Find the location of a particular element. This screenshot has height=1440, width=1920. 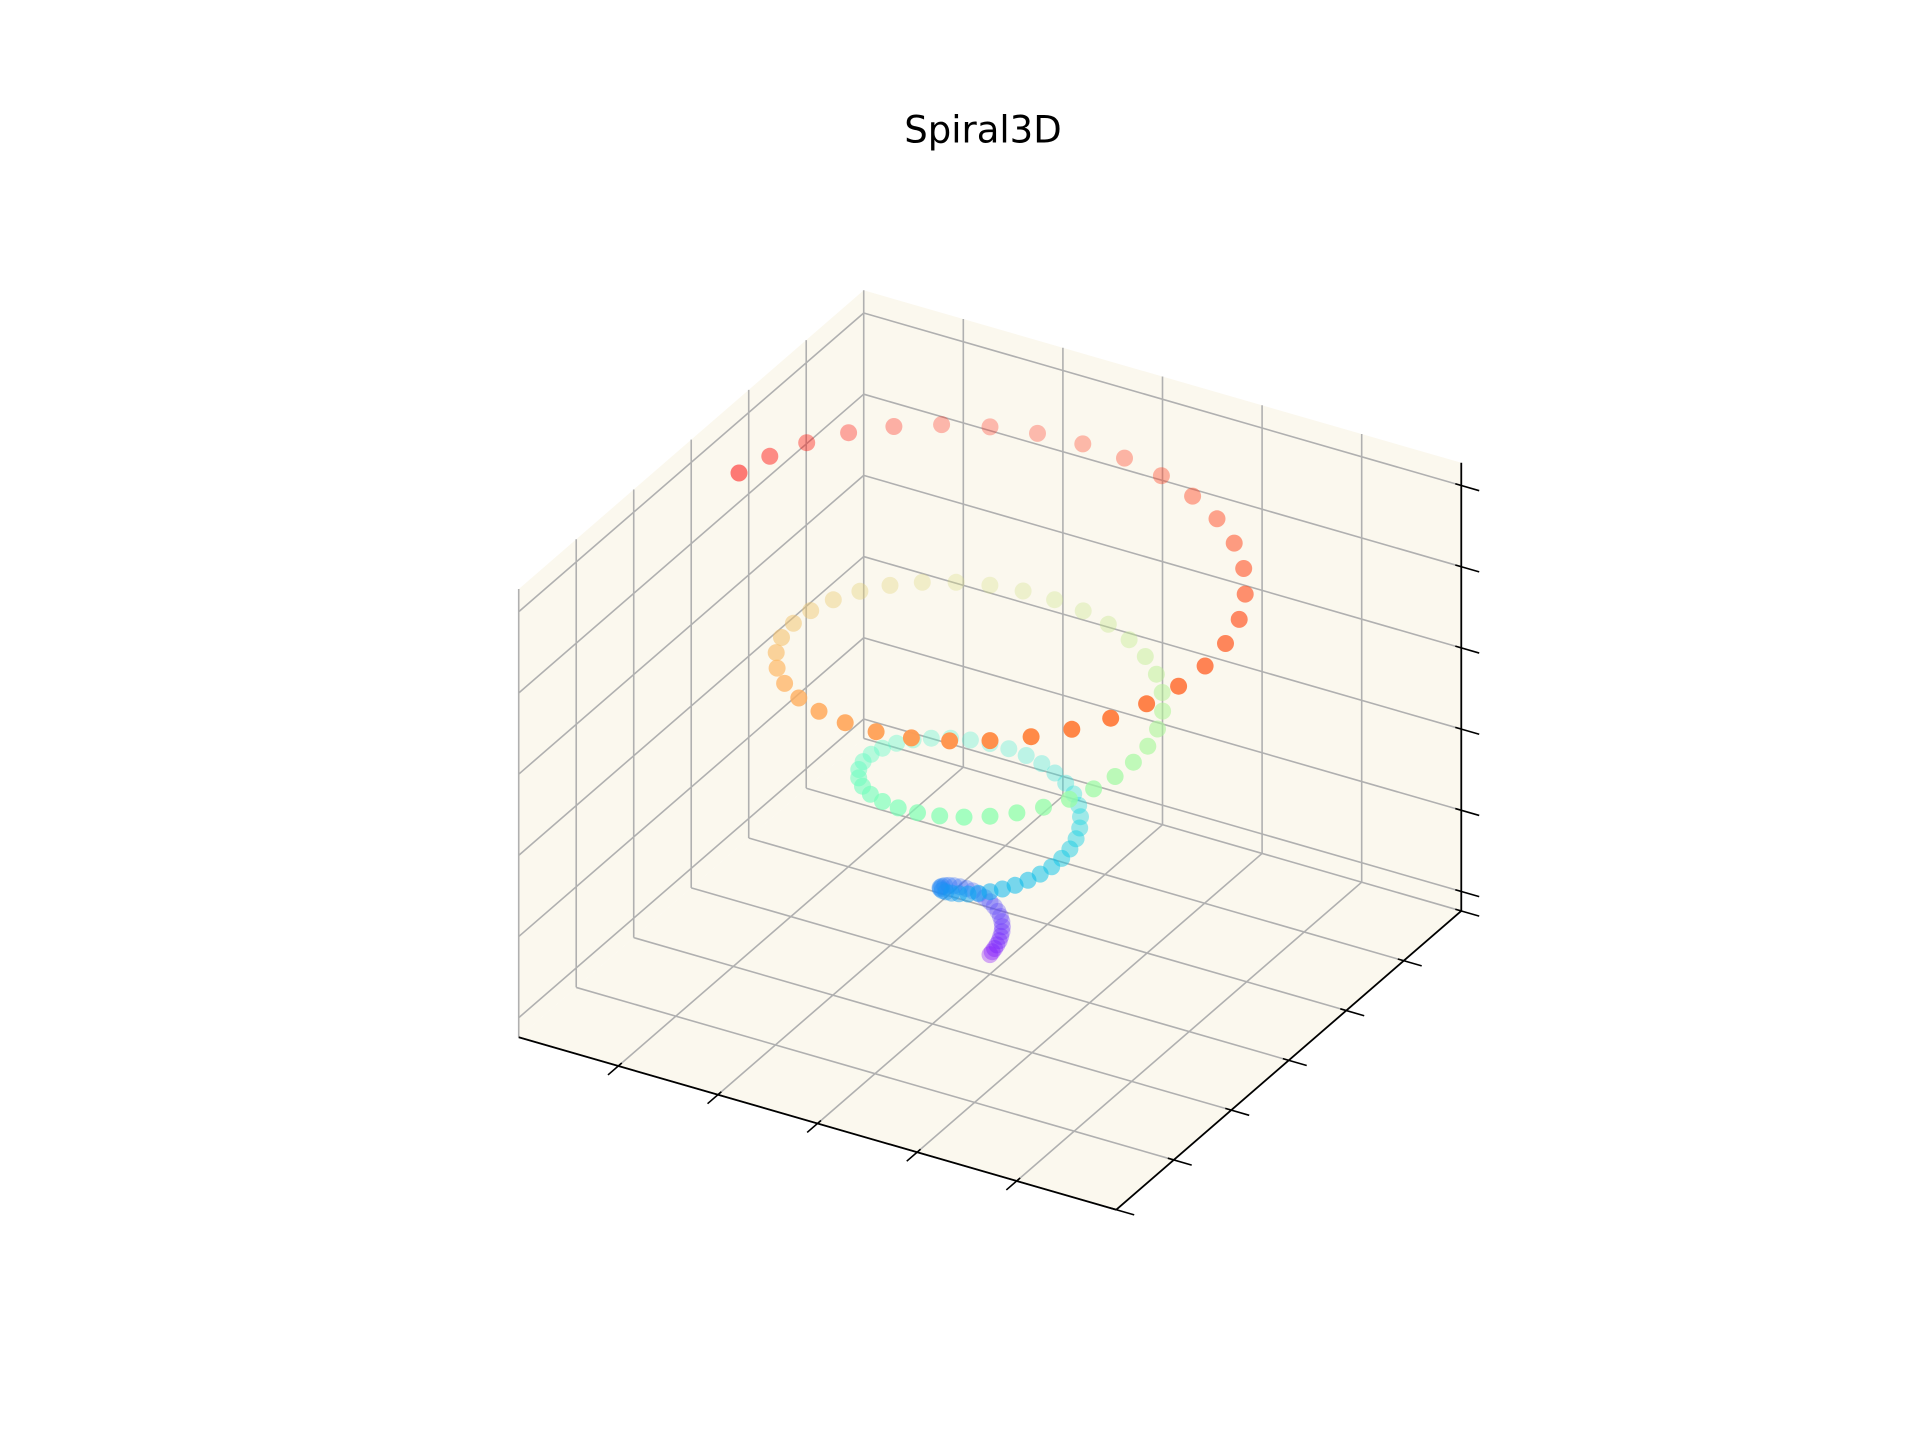

chart-title: Spiral3D is located at coordinates (982, 130).